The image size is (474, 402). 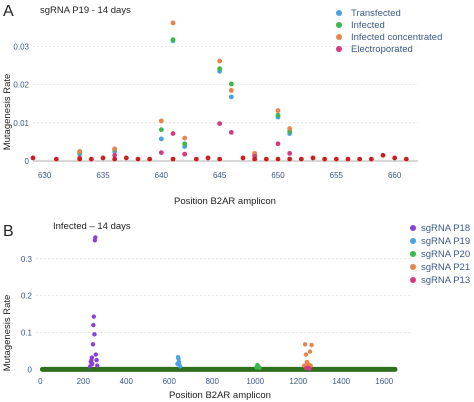 I want to click on y-tick-label: 0.03, so click(x=21, y=47).